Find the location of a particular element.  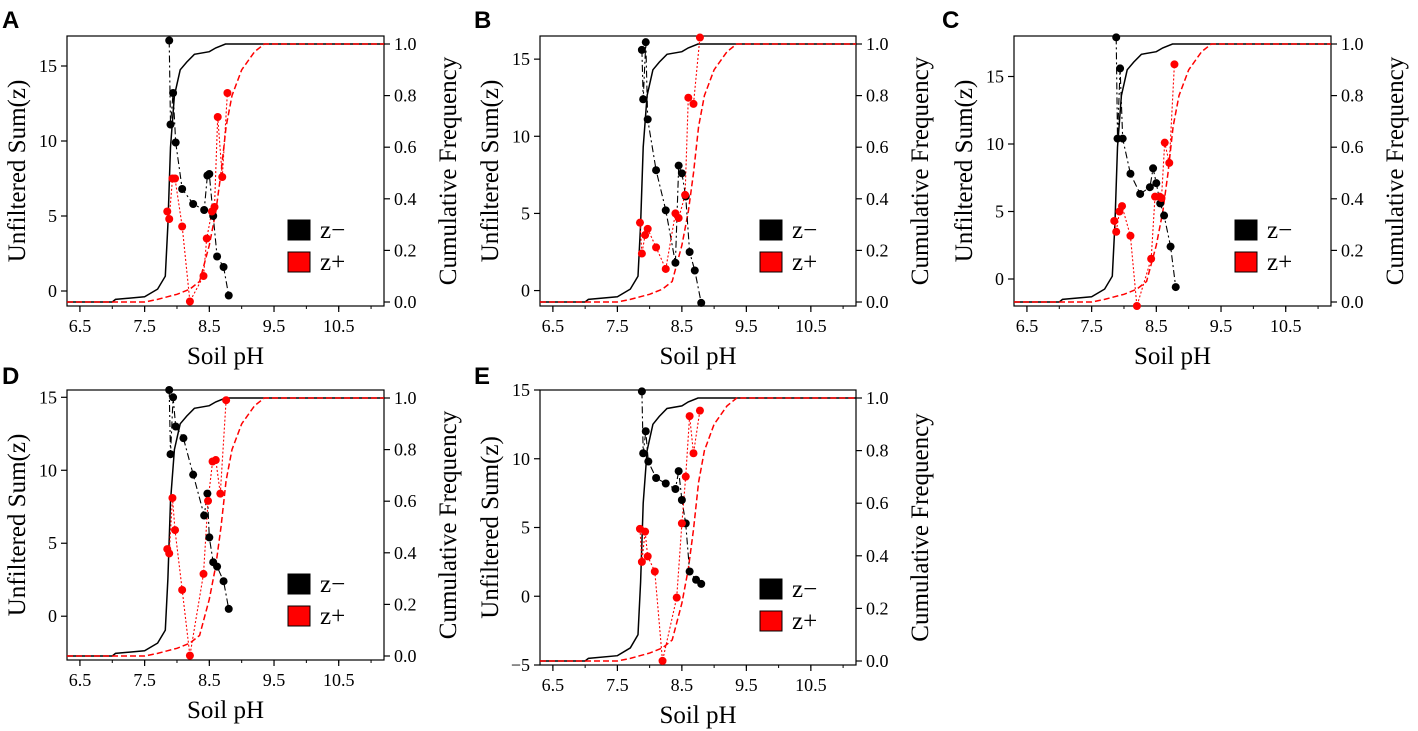

x-tick-label: 9.5 is located at coordinates (746, 326).